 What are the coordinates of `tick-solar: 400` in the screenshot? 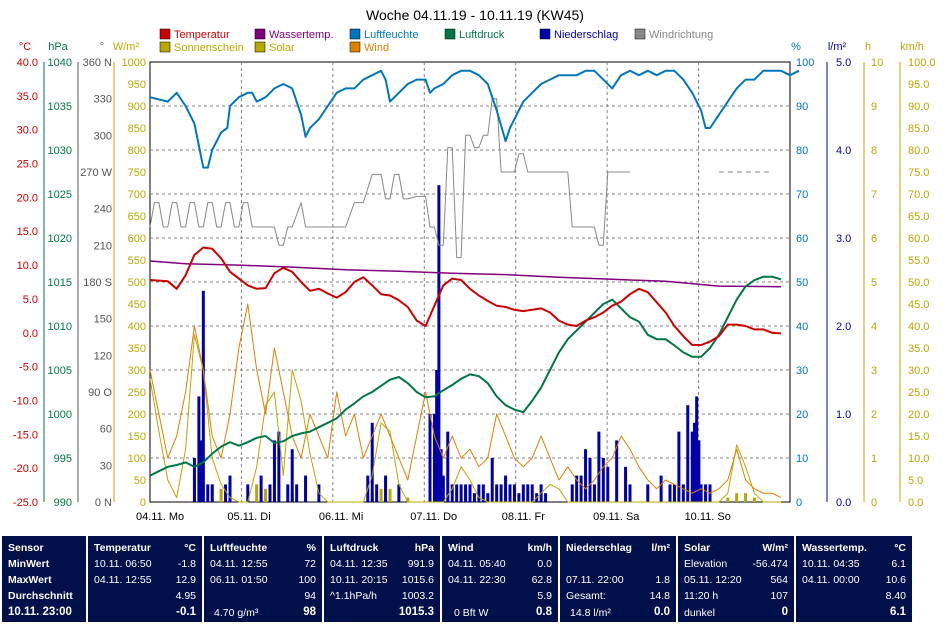 It's located at (137, 327).